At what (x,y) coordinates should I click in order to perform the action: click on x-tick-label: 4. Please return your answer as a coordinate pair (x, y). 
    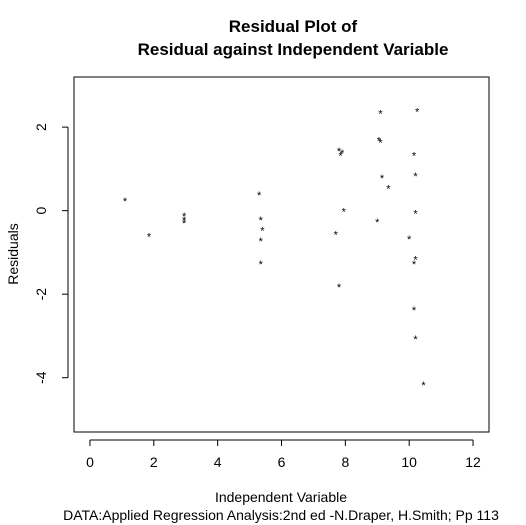
    Looking at the image, I should click on (218, 462).